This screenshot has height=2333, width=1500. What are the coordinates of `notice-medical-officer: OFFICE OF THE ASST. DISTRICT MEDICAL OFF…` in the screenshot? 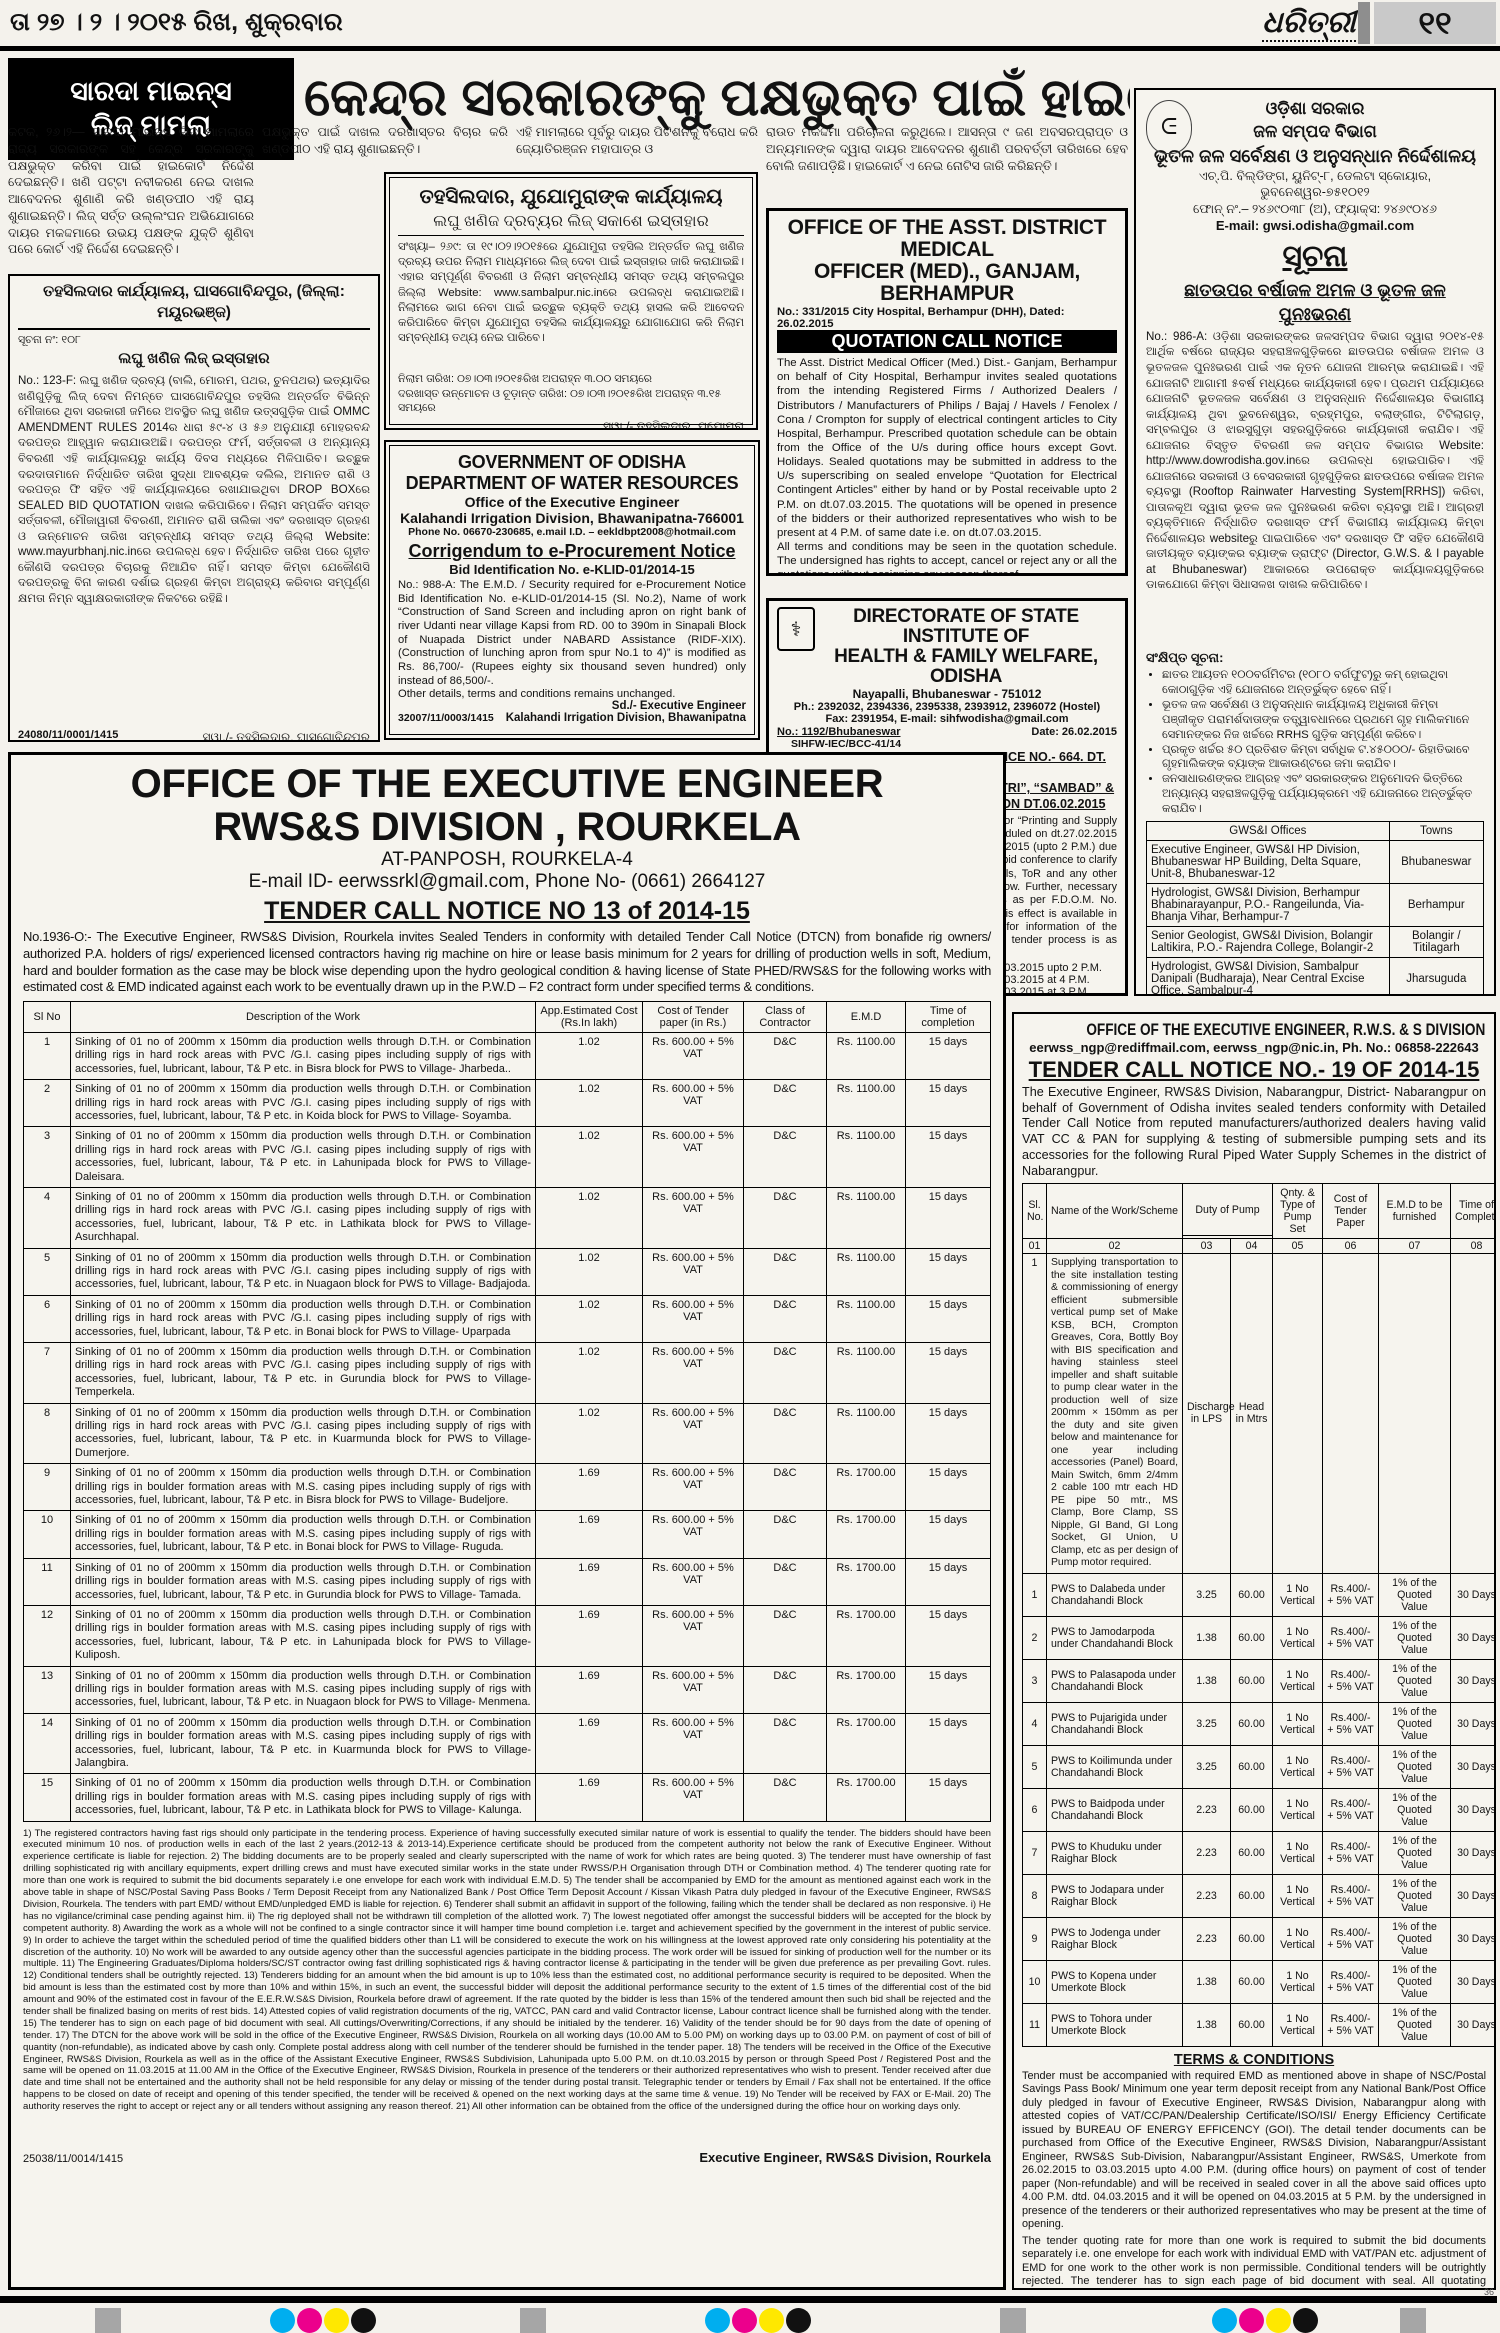 It's located at (947, 392).